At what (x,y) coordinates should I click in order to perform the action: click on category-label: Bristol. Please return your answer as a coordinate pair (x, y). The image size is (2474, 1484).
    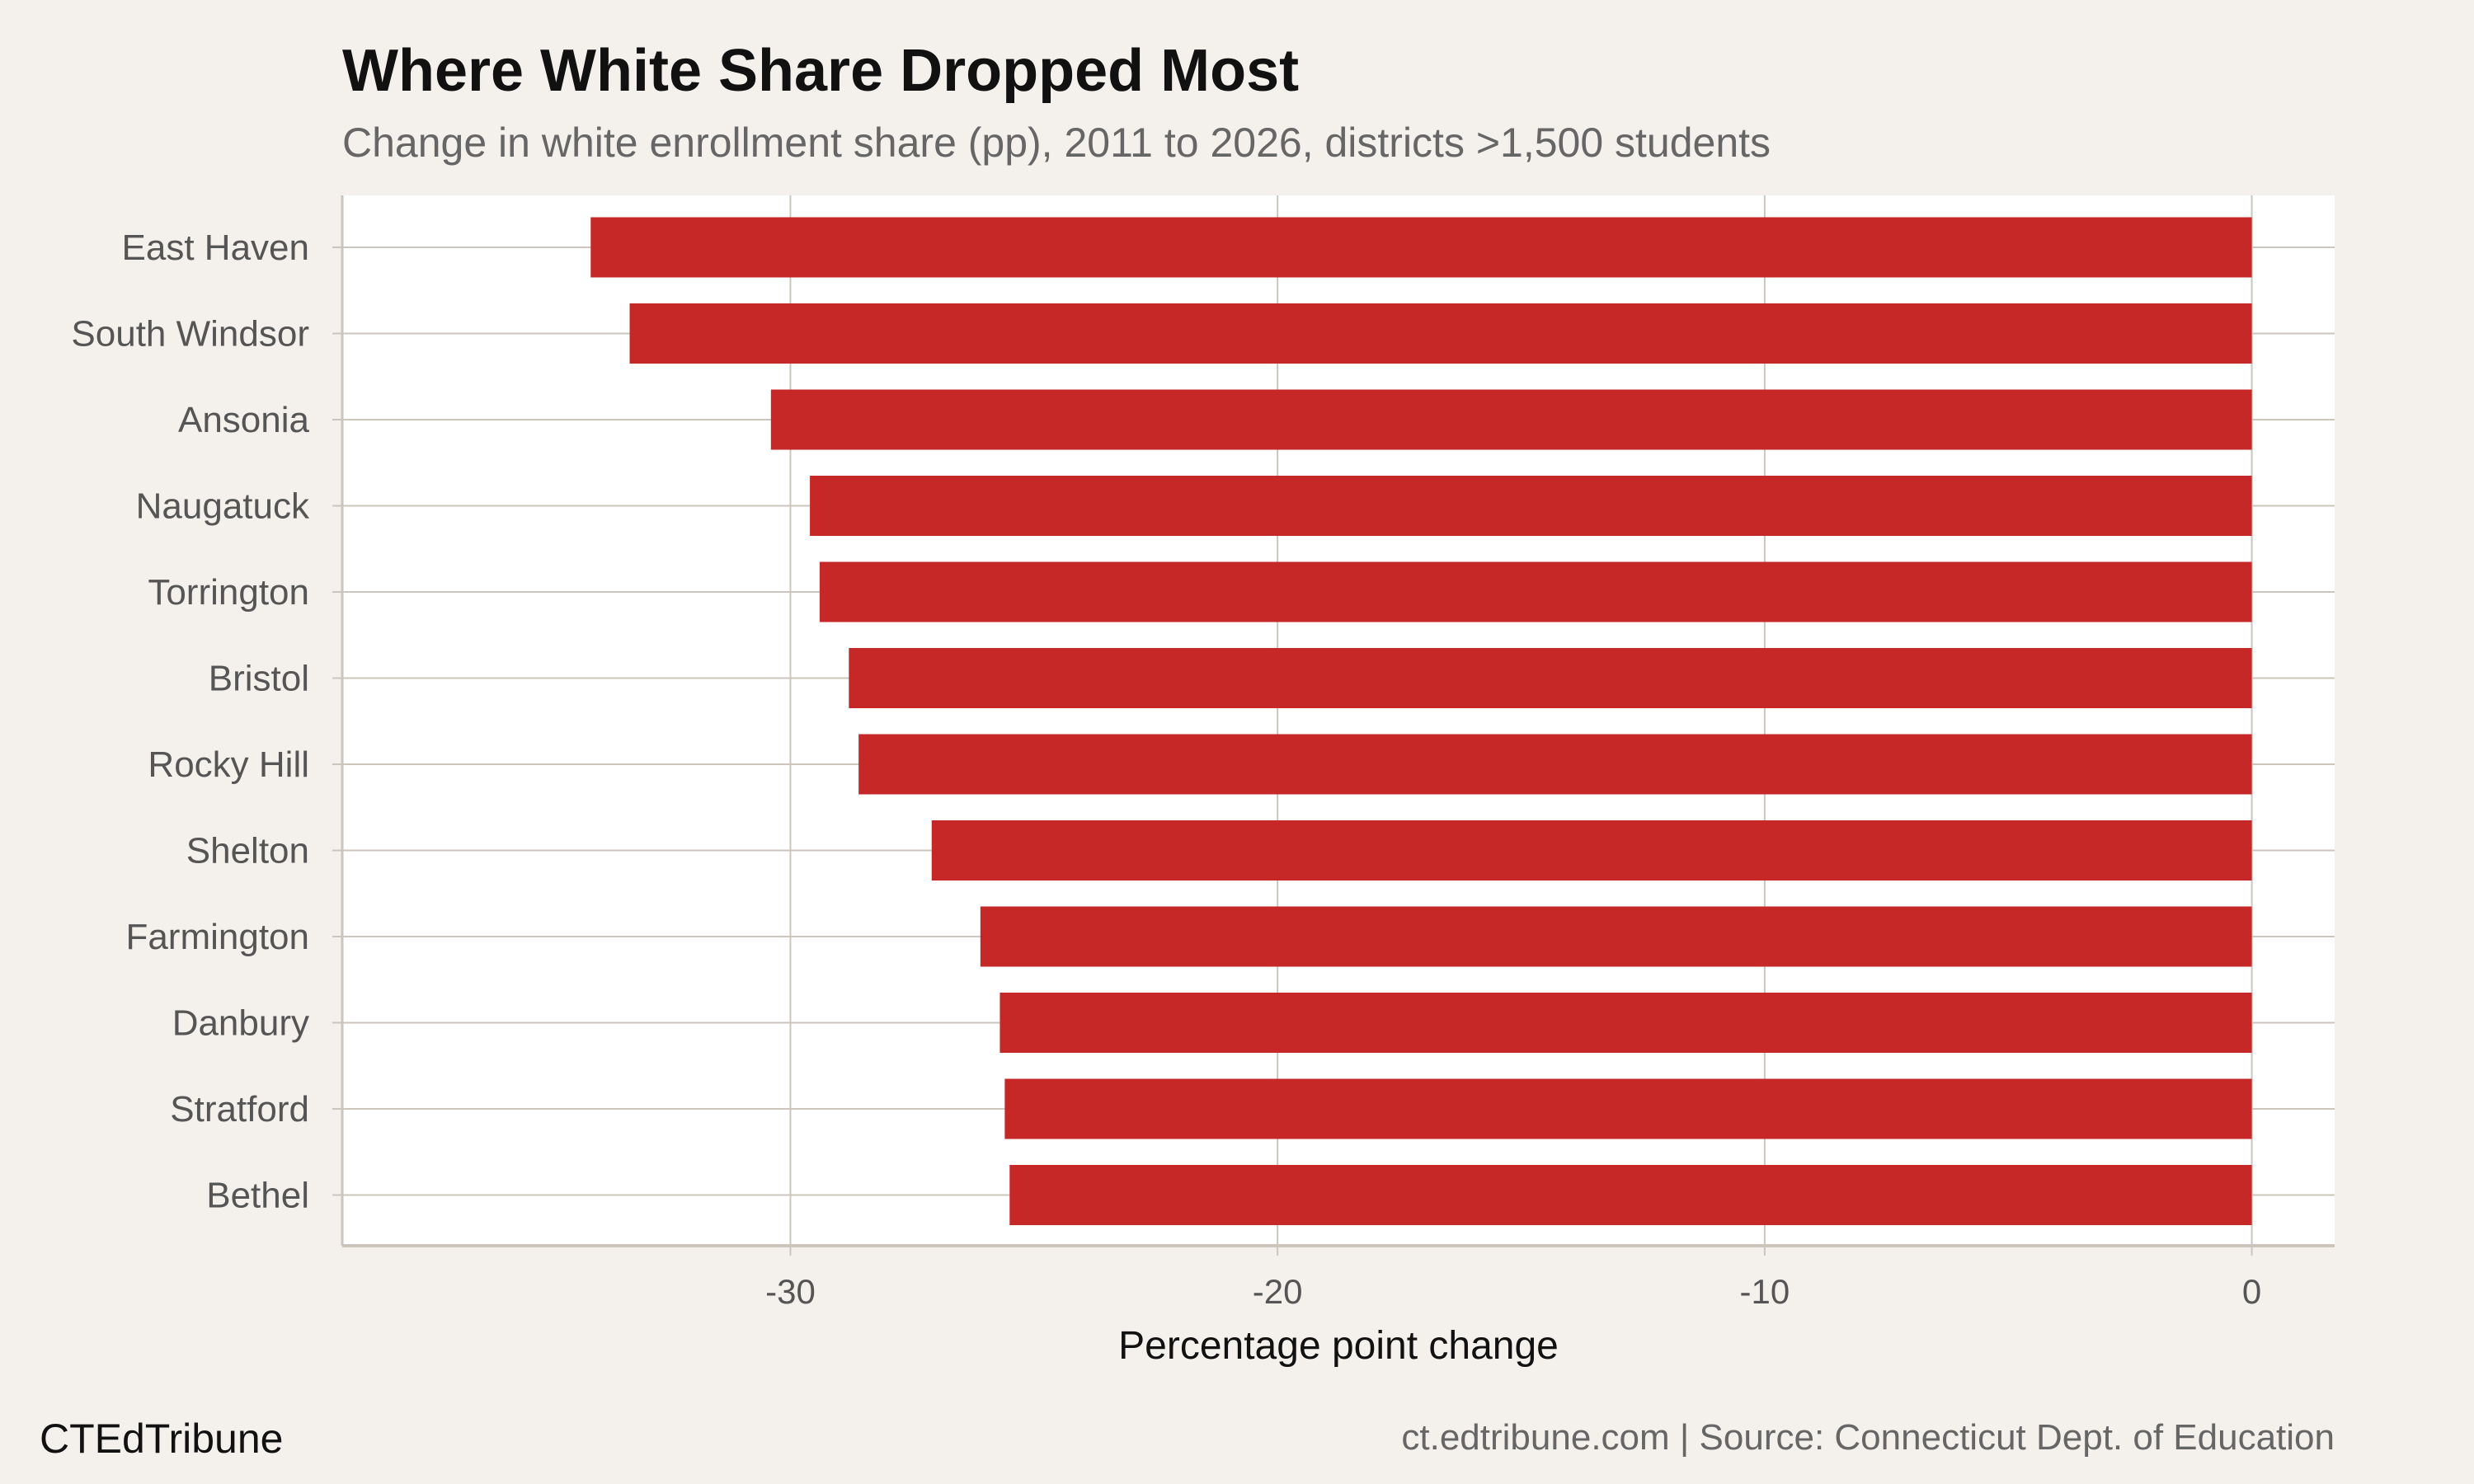
    Looking at the image, I should click on (259, 679).